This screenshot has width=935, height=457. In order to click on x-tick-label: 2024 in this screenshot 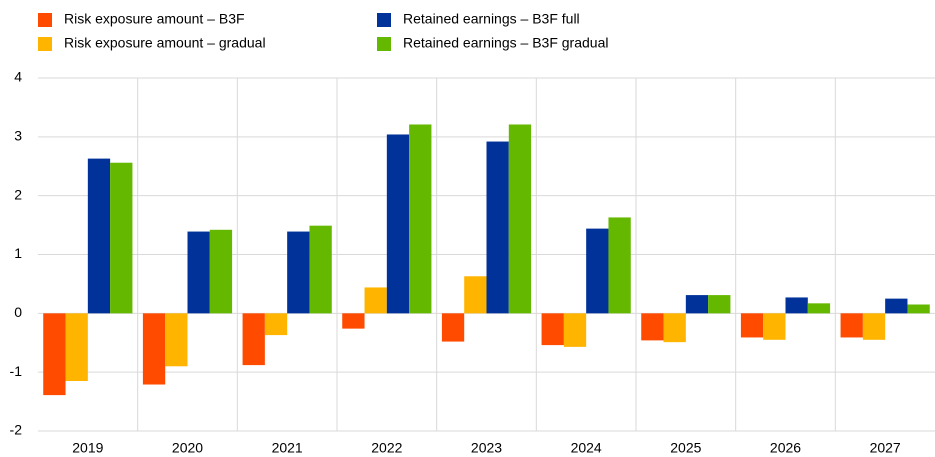, I will do `click(586, 448)`.